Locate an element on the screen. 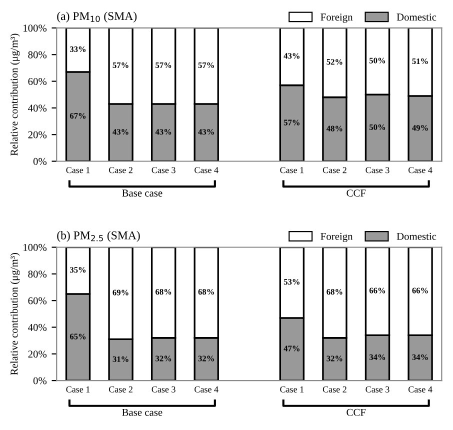  data-label: 53% is located at coordinates (292, 282).